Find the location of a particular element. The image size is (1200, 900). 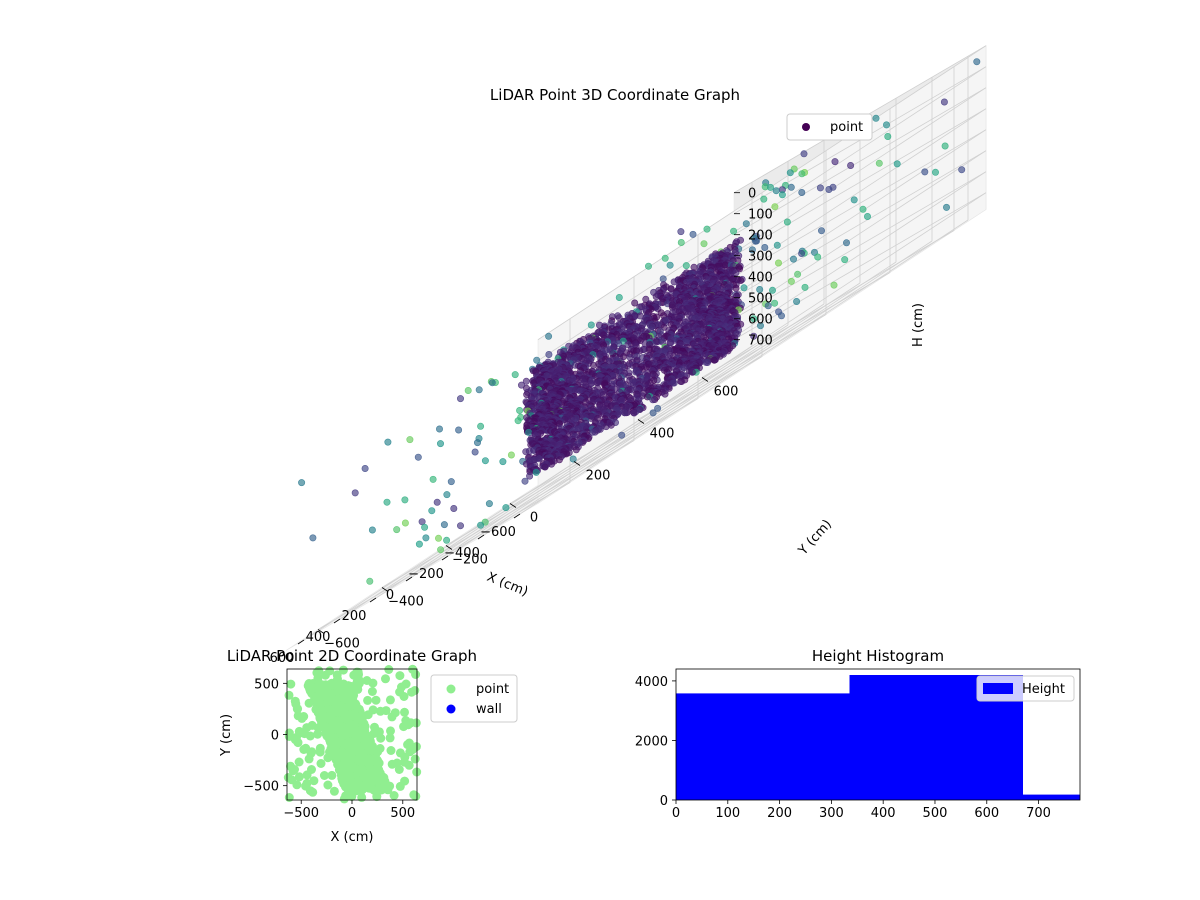

chart-hist-xtick-label: 600 is located at coordinates (986, 813).